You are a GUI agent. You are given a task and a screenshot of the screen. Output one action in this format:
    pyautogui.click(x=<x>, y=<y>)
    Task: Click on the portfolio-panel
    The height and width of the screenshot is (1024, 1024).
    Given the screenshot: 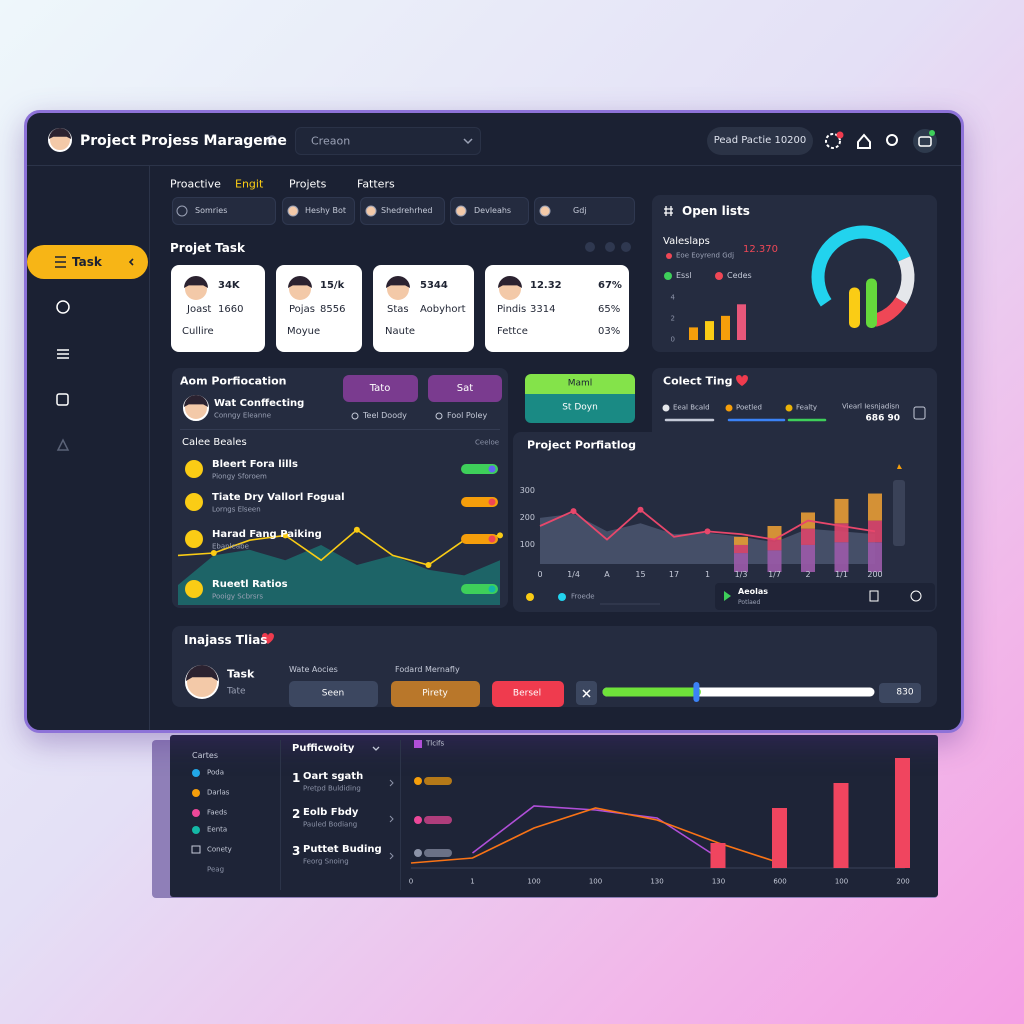 What is the action you would take?
    pyautogui.click(x=593, y=522)
    